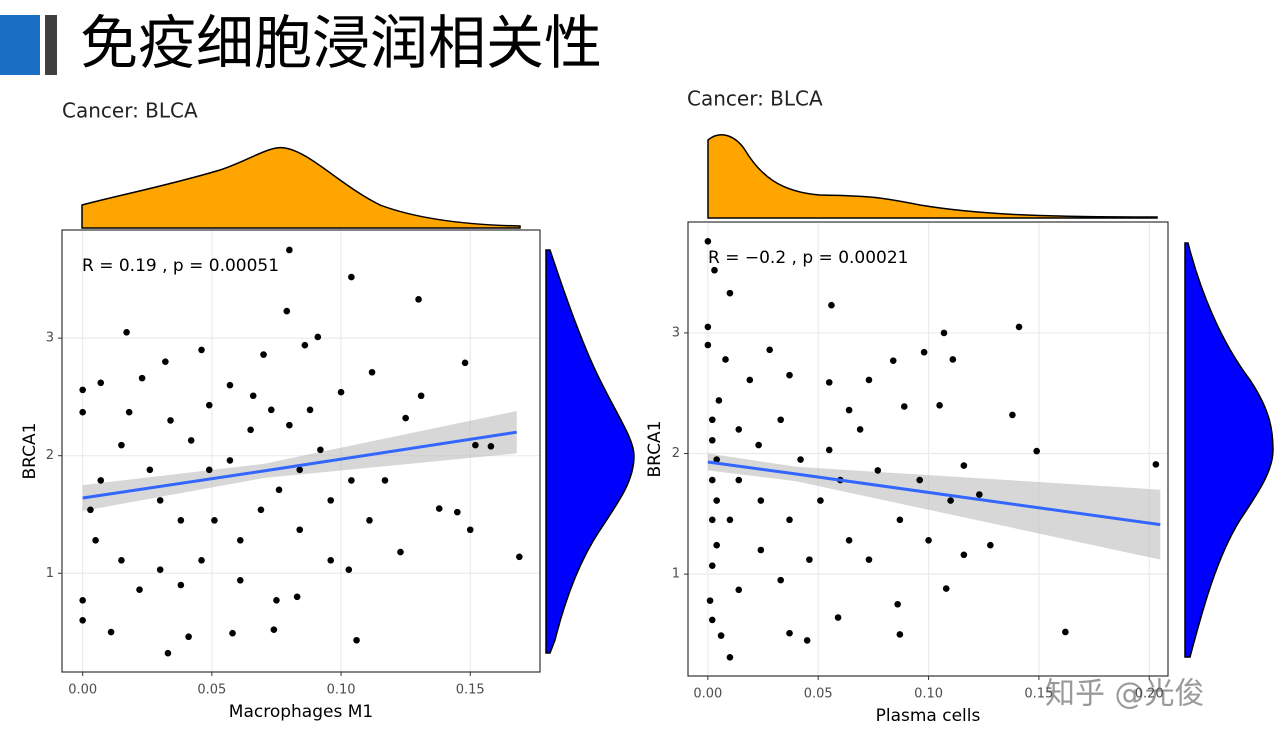 Image resolution: width=1278 pixels, height=747 pixels. Describe the element at coordinates (1125, 694) in the screenshot. I see `watermark: 知乎 @光俊` at that location.